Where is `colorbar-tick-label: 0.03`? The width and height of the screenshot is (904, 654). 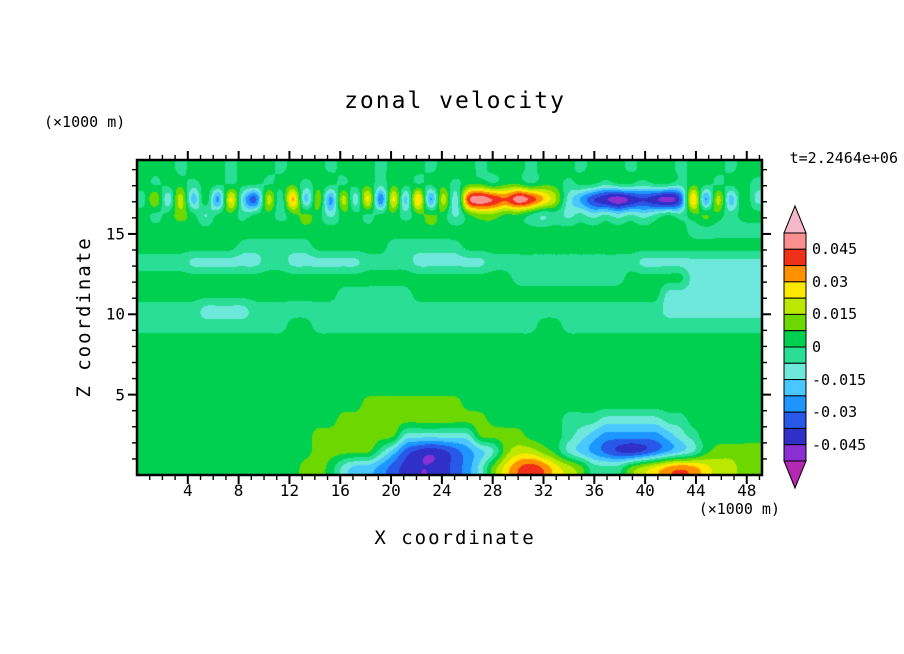
colorbar-tick-label: 0.03 is located at coordinates (830, 281).